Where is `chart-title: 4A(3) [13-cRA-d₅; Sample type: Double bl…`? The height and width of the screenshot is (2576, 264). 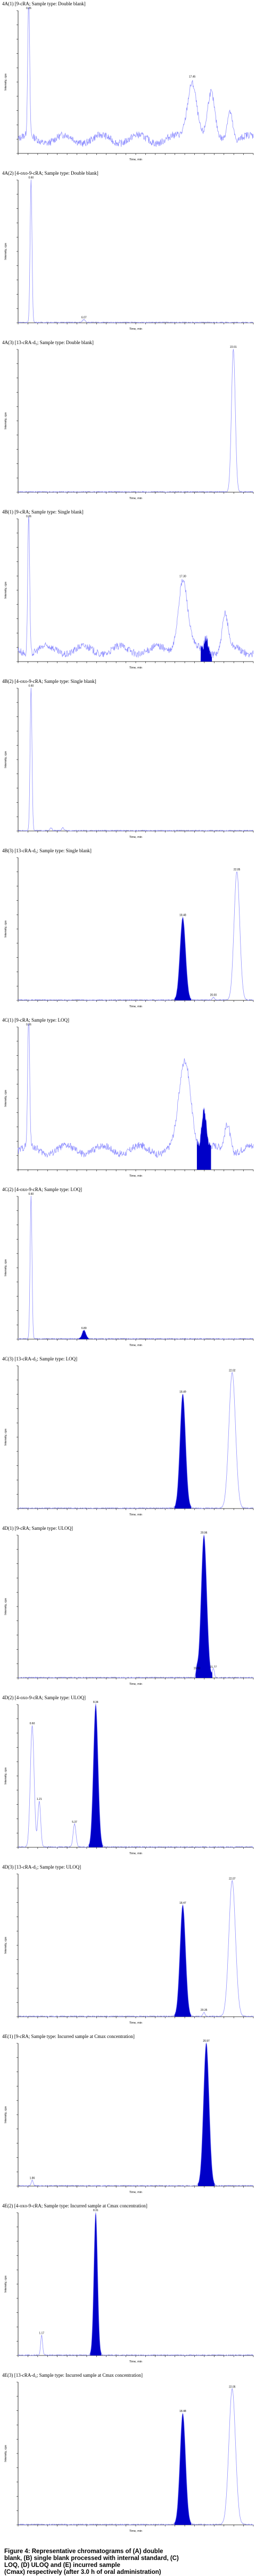
chart-title: 4A(3) [13-cRA-d₅; Sample type: Double bl… is located at coordinates (48, 342).